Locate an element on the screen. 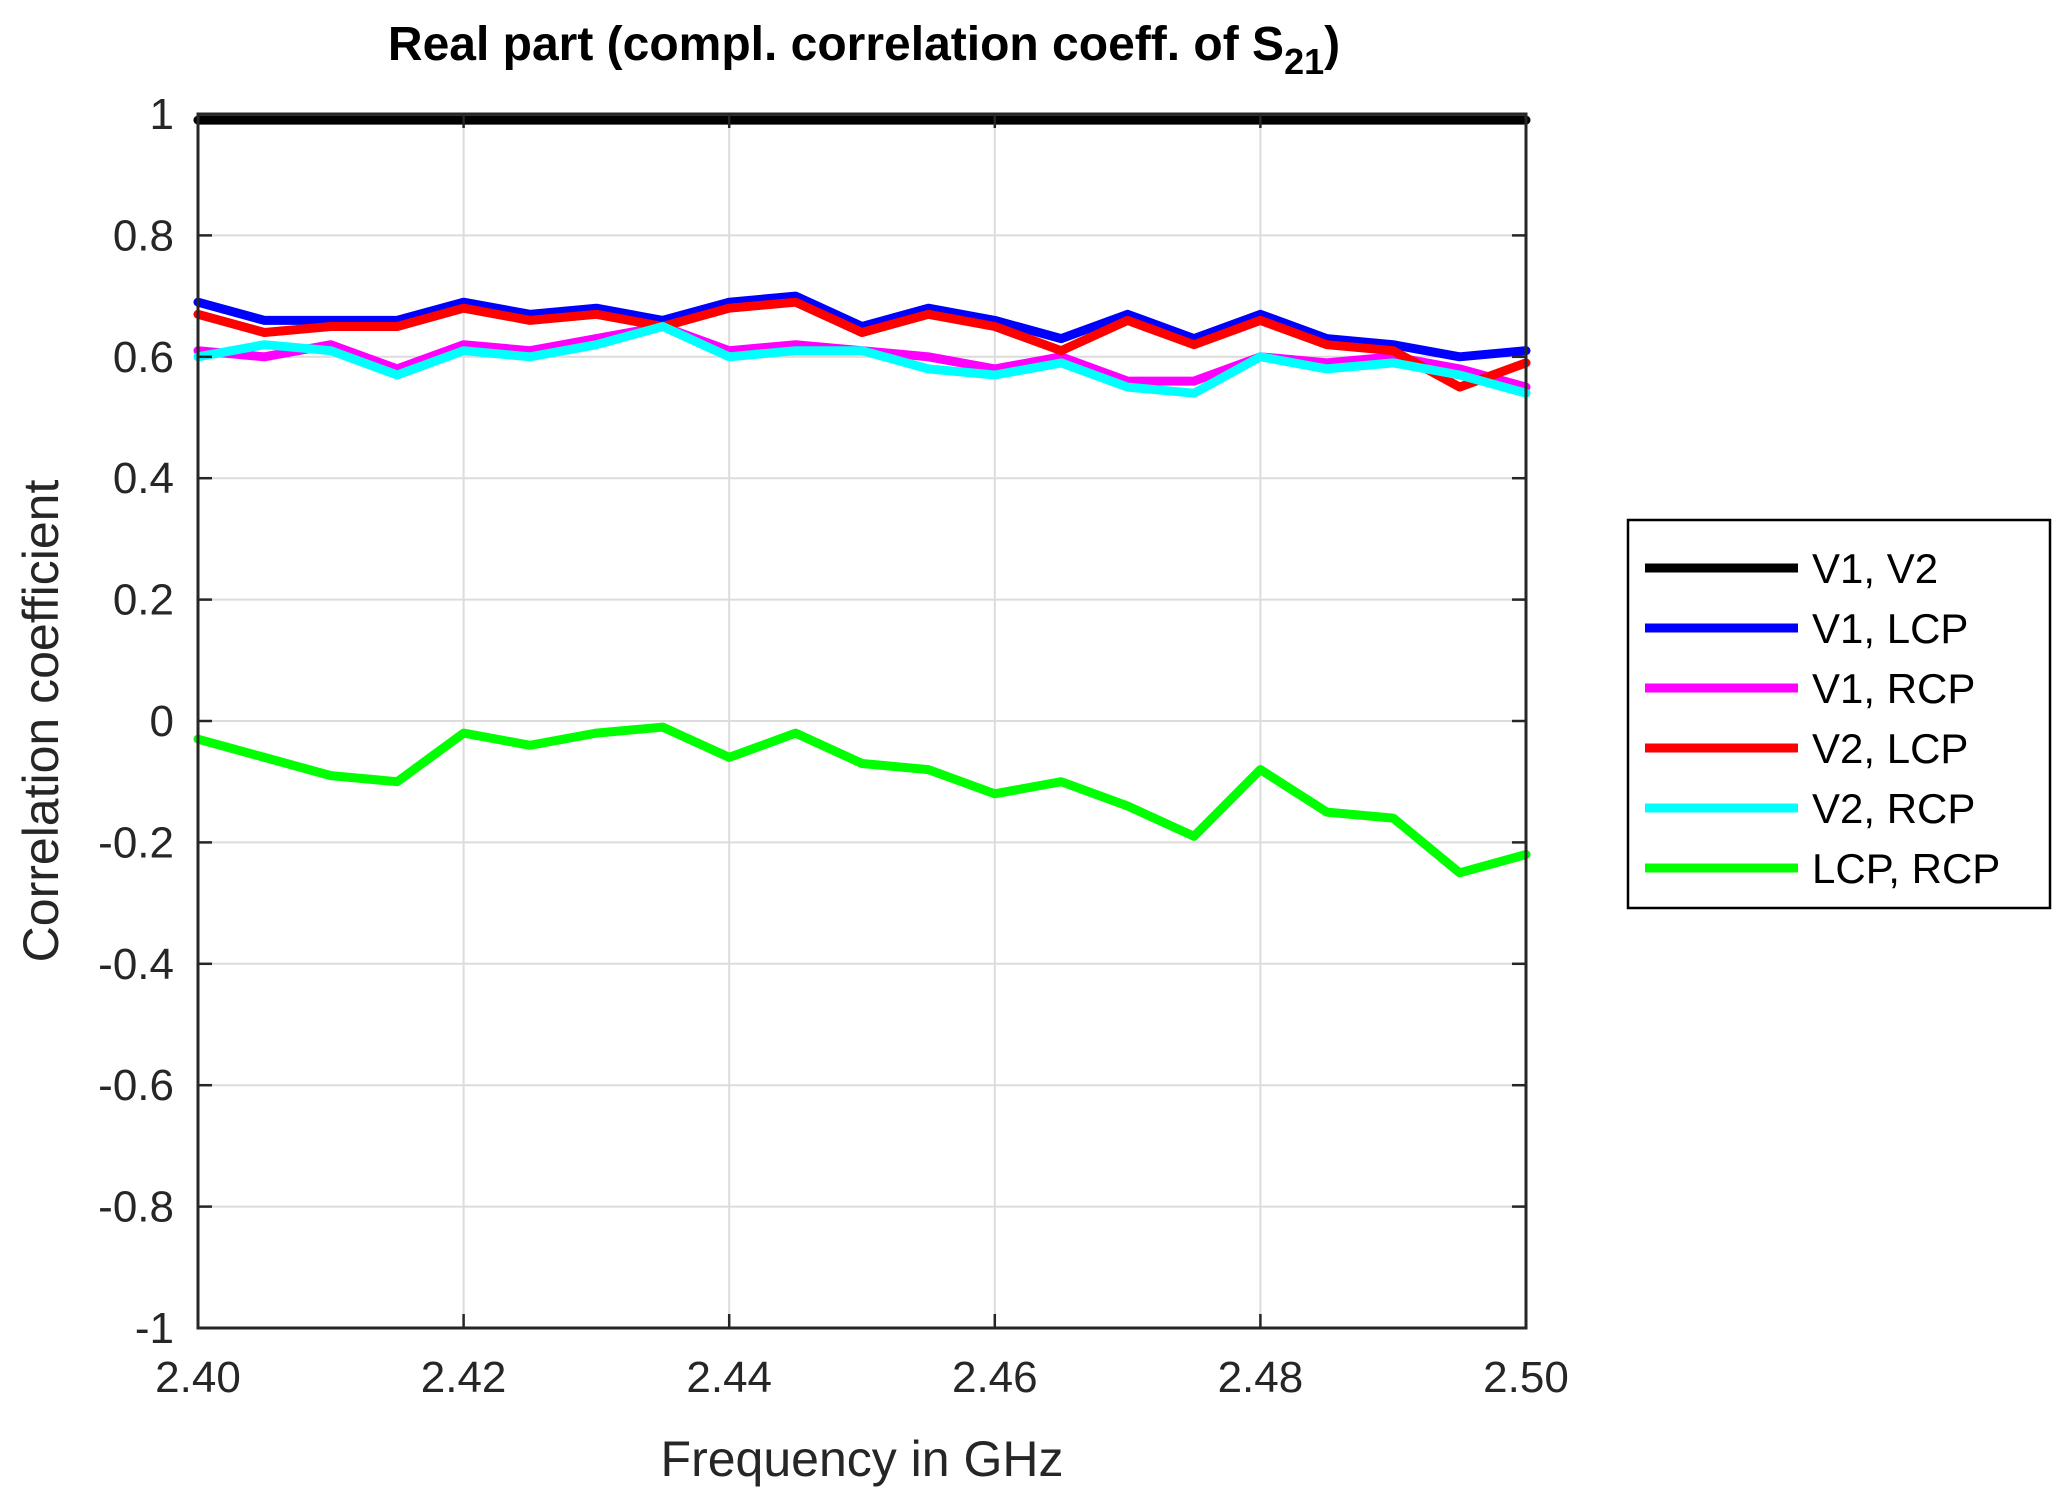 The image size is (2067, 1500). legend-label-v1-lcp: V1, LCP is located at coordinates (1890, 628).